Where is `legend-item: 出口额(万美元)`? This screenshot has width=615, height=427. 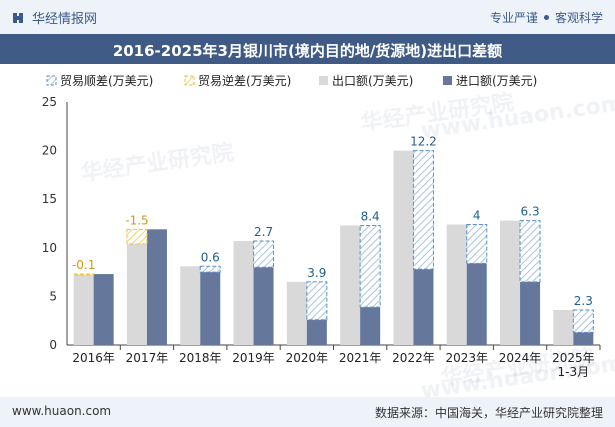 legend-item: 出口额(万美元) is located at coordinates (366, 81).